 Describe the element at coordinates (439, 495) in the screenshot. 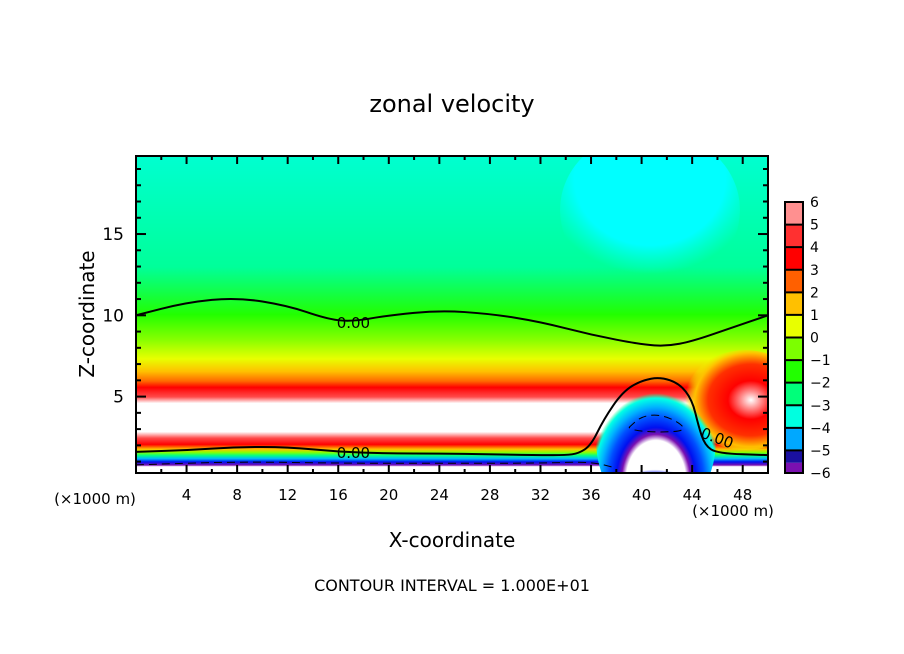

I see `x-tick-label: 24` at that location.